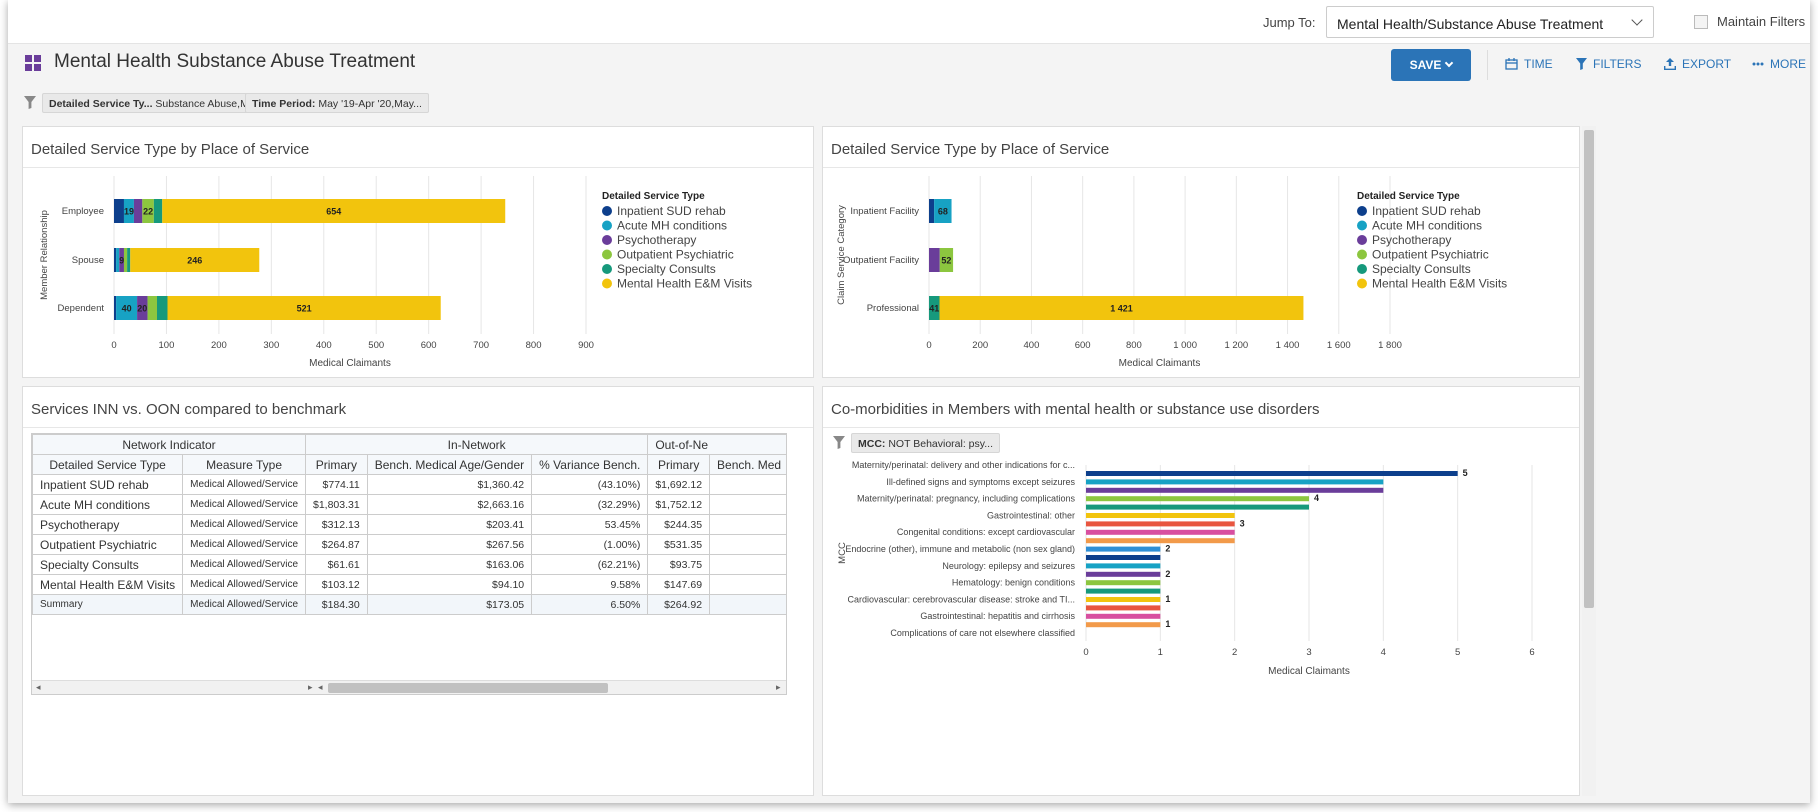  I want to click on x-tick-label: 600, so click(429, 345).